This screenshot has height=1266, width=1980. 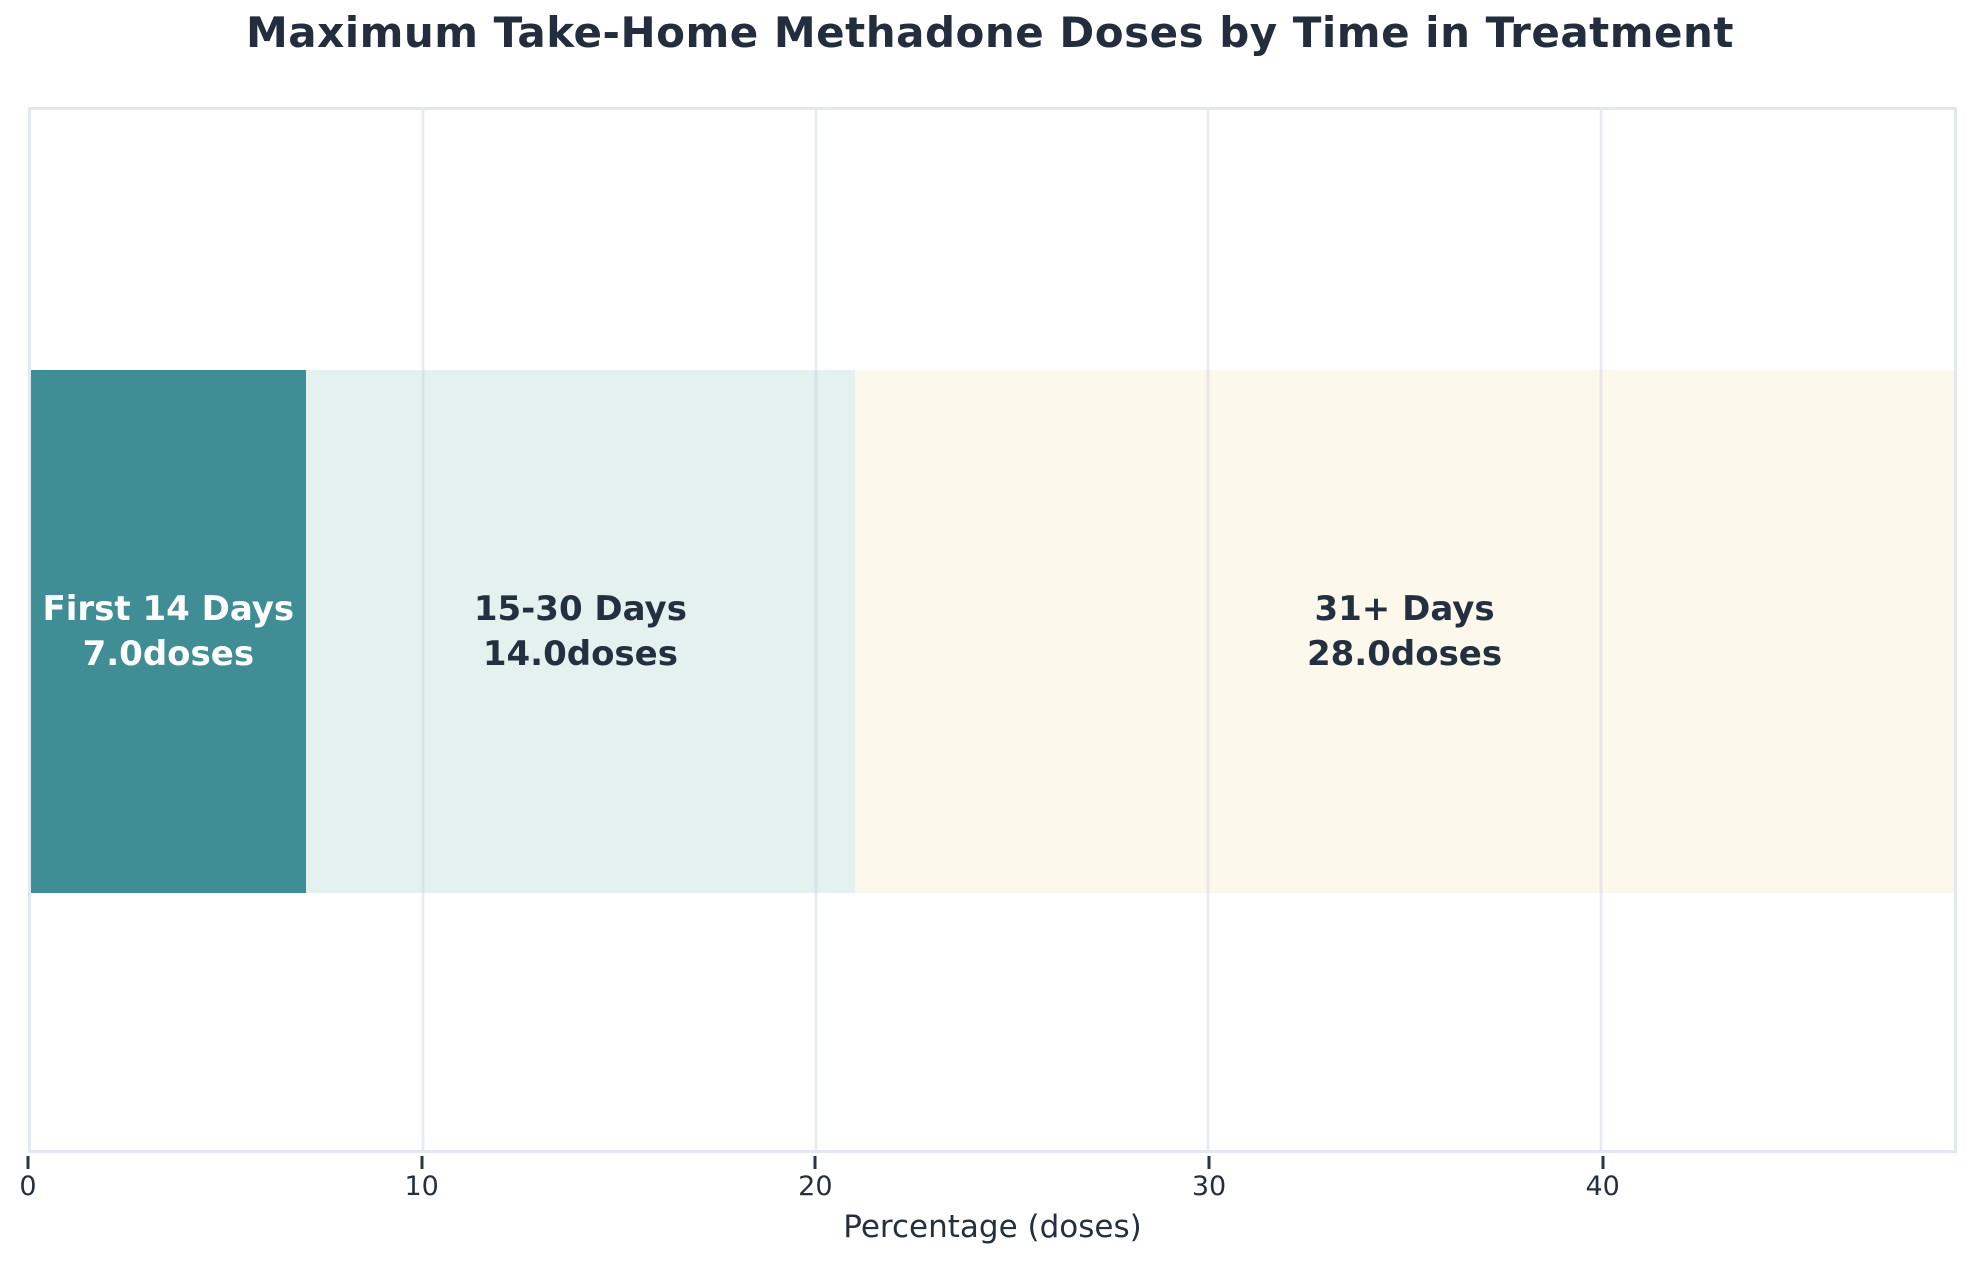 What do you see at coordinates (168, 608) in the screenshot?
I see `segment-category: First 14 Days` at bounding box center [168, 608].